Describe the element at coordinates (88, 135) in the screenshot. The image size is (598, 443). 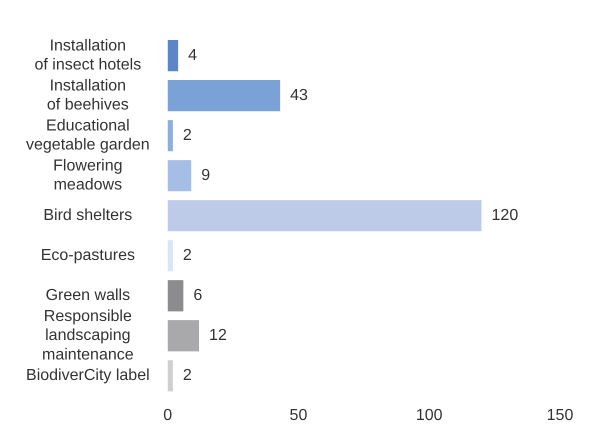
I see `y-tick-label: Educational vegetable garden` at that location.